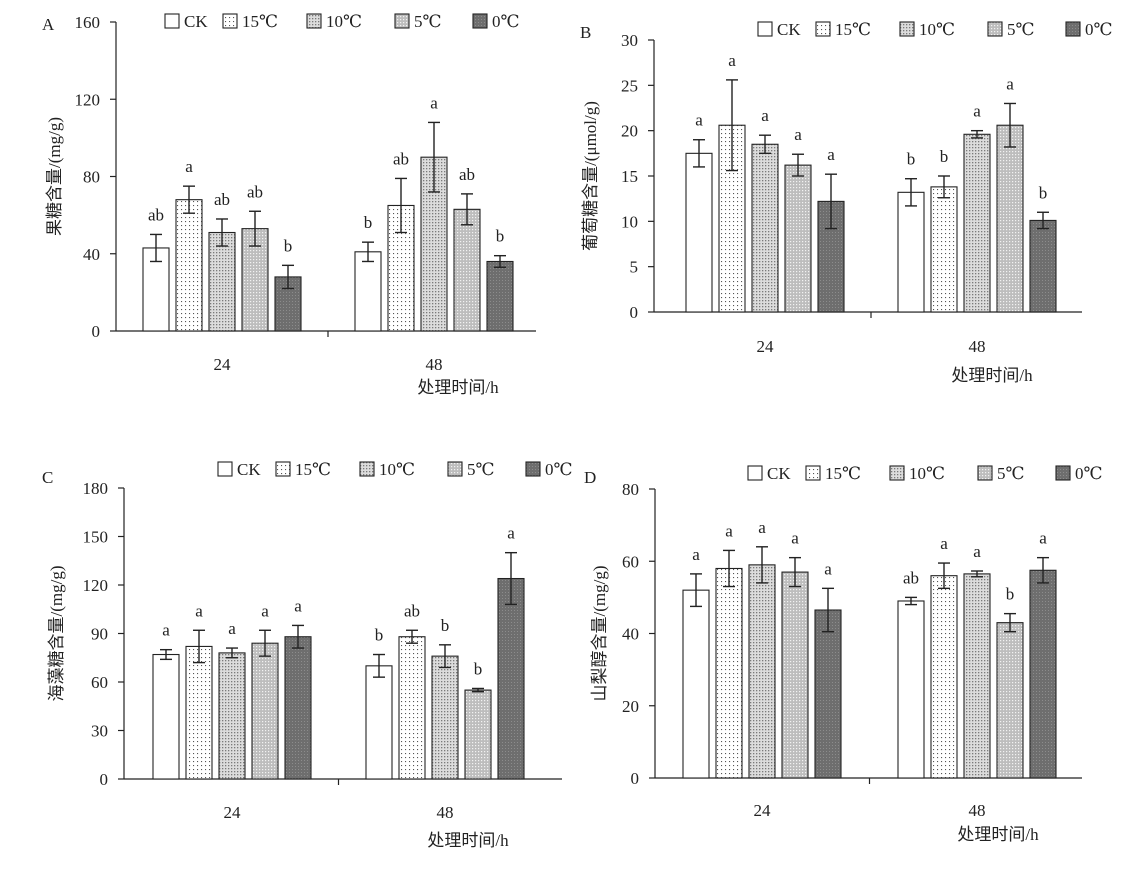 The height and width of the screenshot is (873, 1132). I want to click on y-tick-label: 25, so click(629, 85).